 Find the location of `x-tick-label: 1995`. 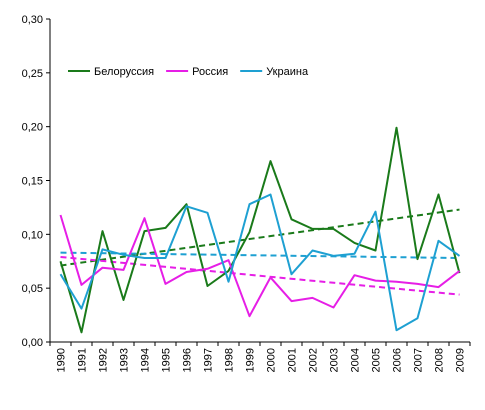

x-tick-label: 1995 is located at coordinates (167, 360).